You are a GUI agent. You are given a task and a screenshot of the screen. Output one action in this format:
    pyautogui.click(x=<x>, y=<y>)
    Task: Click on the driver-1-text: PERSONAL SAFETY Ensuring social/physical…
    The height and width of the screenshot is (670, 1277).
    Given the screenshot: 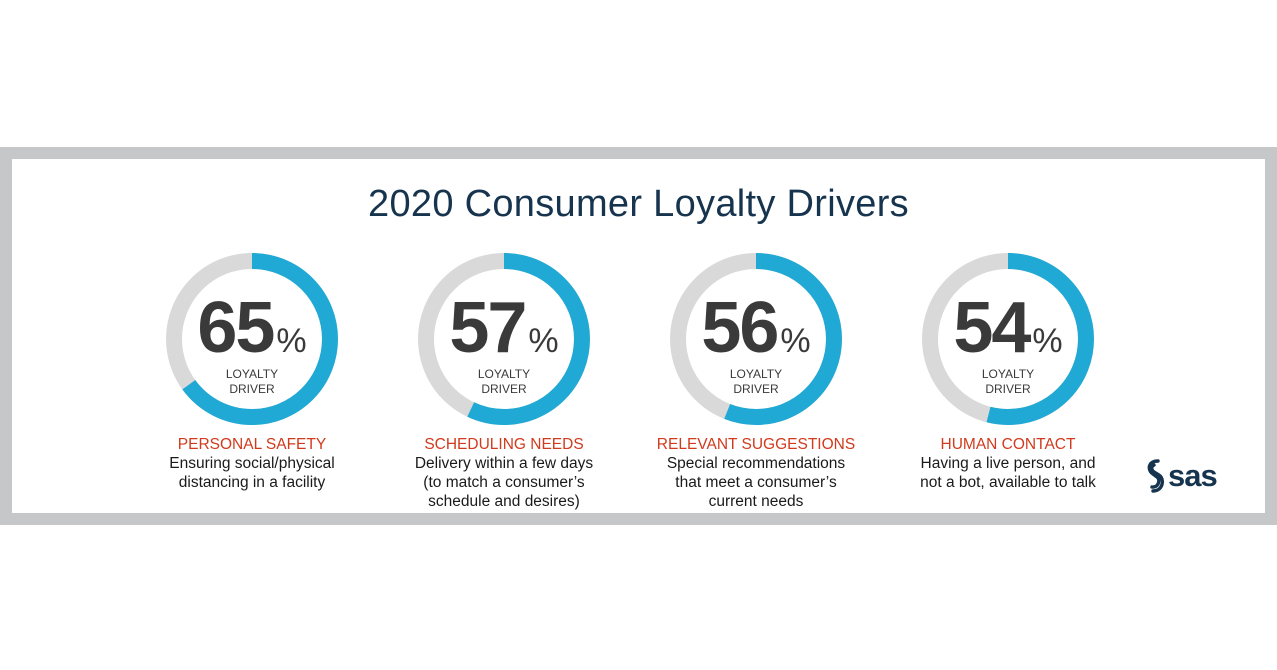 What is the action you would take?
    pyautogui.click(x=252, y=463)
    